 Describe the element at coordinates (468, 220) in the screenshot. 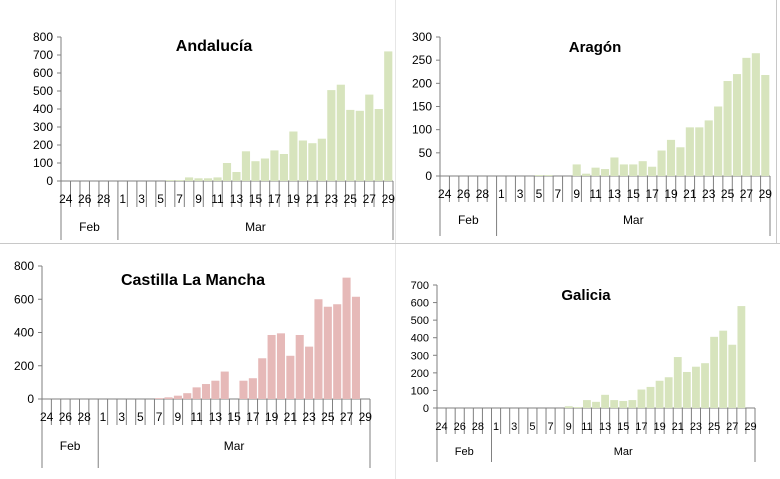

I see `month-label-feb: Feb` at that location.